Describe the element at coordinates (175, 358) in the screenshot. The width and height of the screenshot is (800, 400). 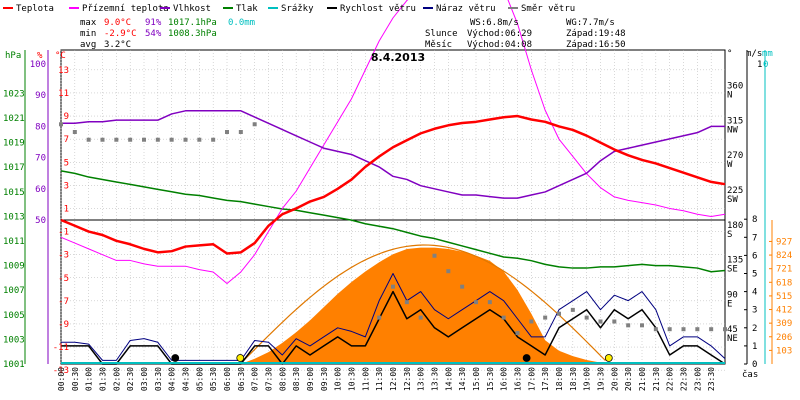
I see `moonrise-marker` at that location.